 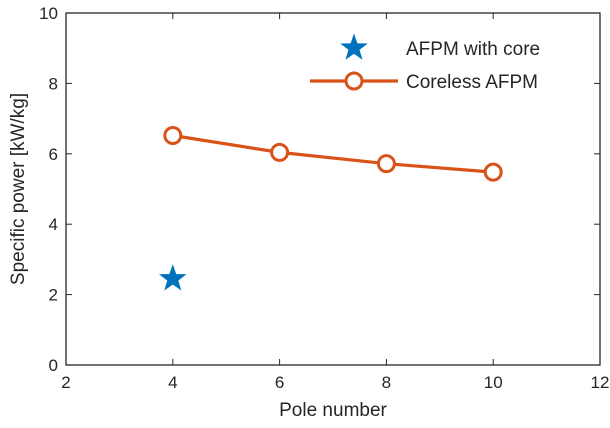 What do you see at coordinates (48, 13) in the screenshot?
I see `y-tick-label: 10` at bounding box center [48, 13].